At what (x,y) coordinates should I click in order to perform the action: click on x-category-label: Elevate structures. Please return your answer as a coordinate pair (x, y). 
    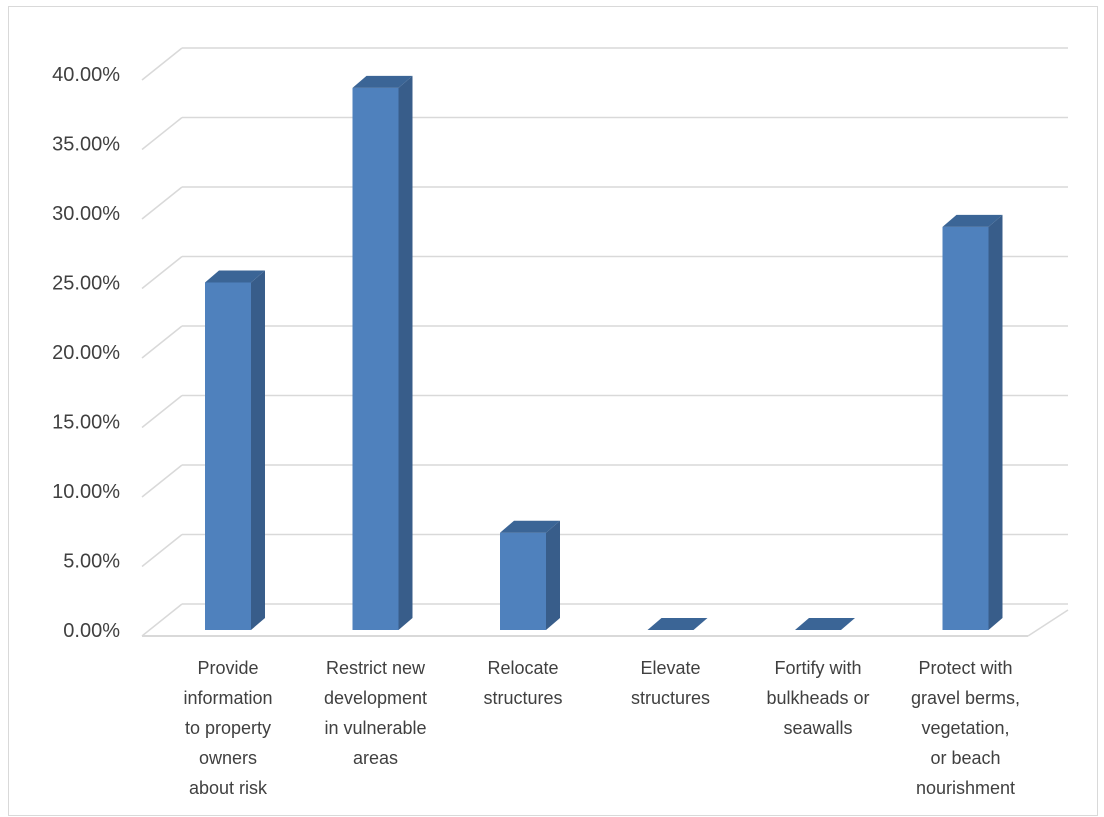
    Looking at the image, I should click on (670, 683).